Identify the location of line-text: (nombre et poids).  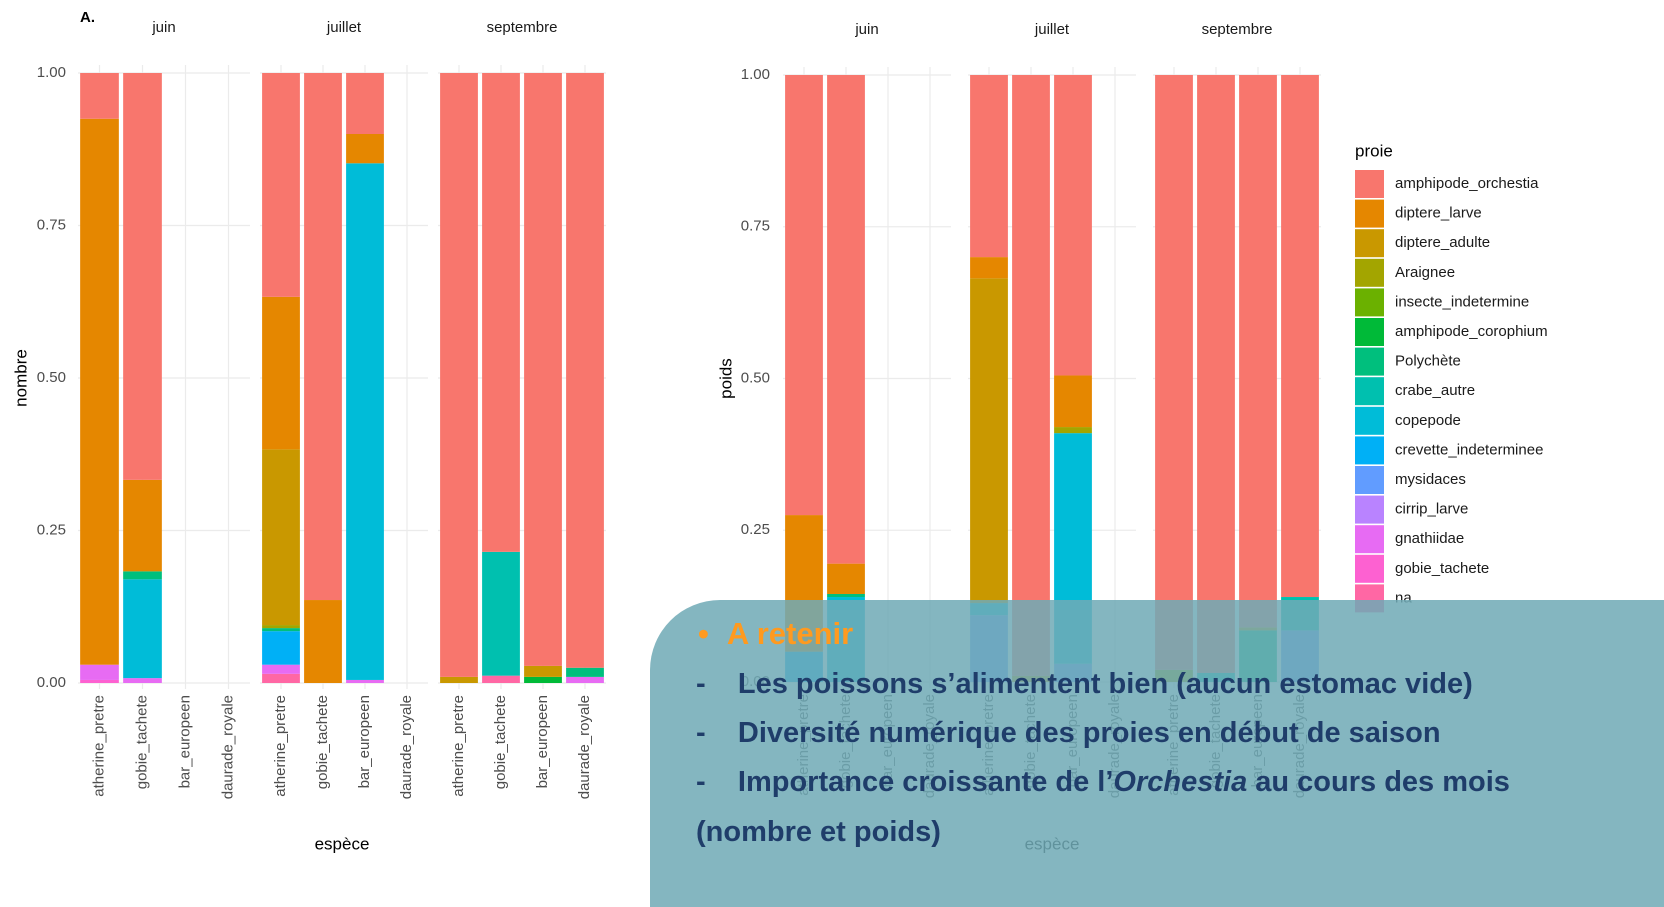
(818, 832).